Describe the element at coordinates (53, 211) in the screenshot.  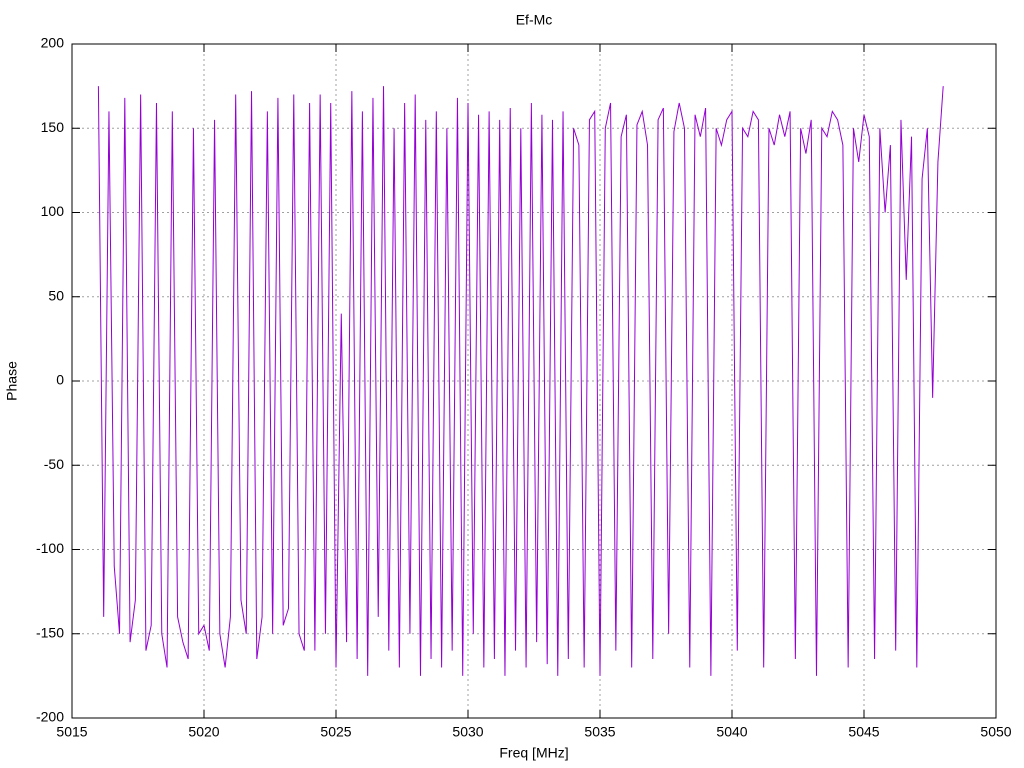
I see `y-tick-label: 100` at that location.